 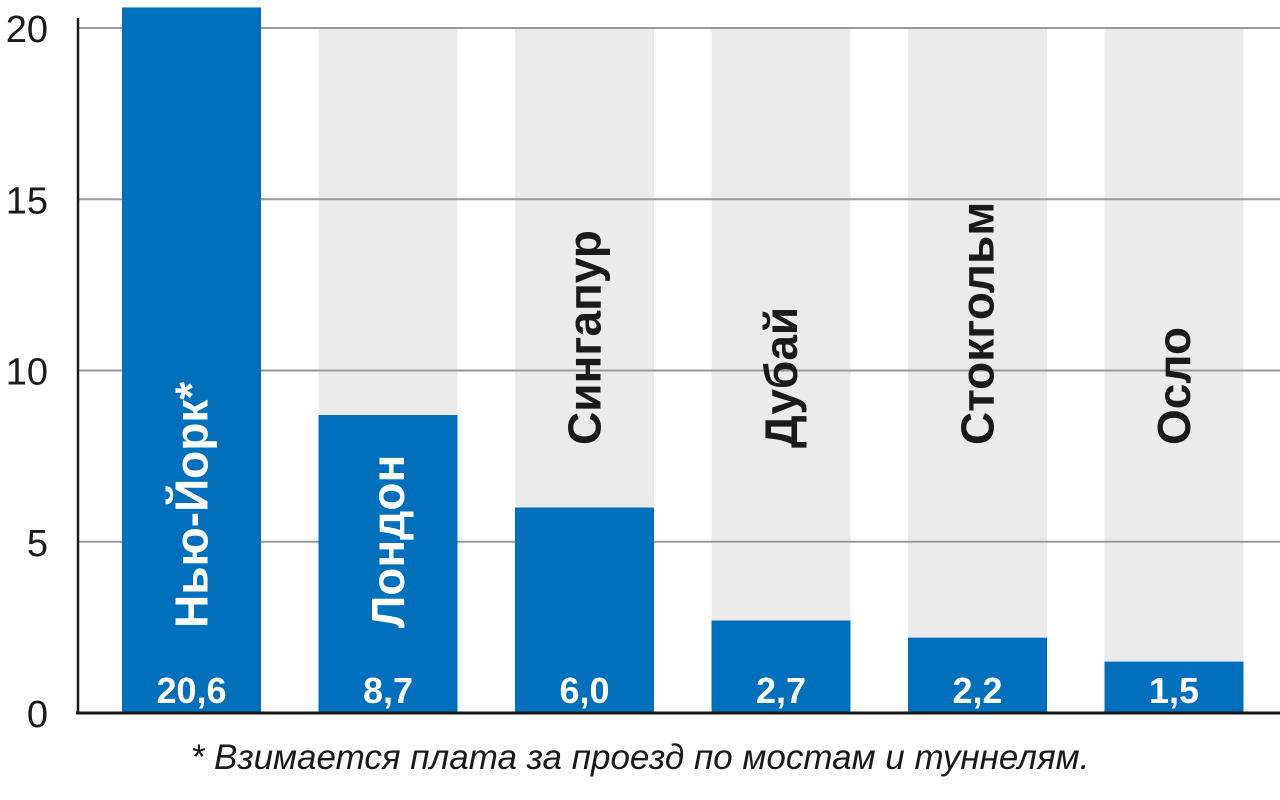 I want to click on y-tick-label-0: 0, so click(x=37, y=715).